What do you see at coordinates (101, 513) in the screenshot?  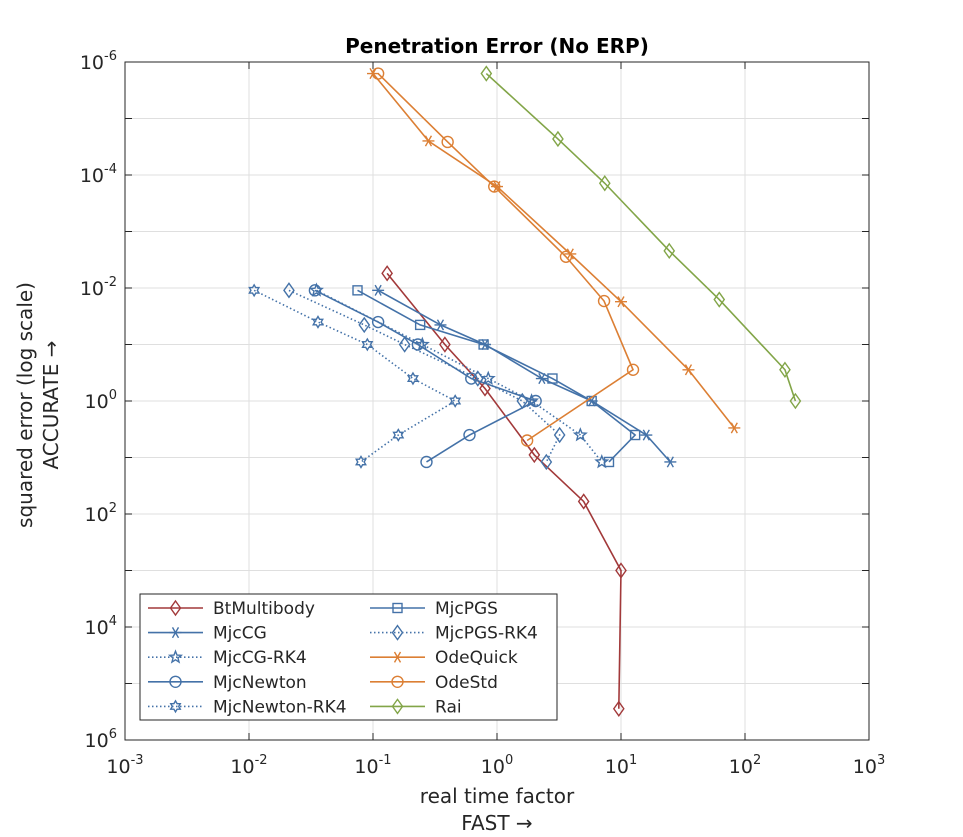 I see `y-tick-label: 10²` at bounding box center [101, 513].